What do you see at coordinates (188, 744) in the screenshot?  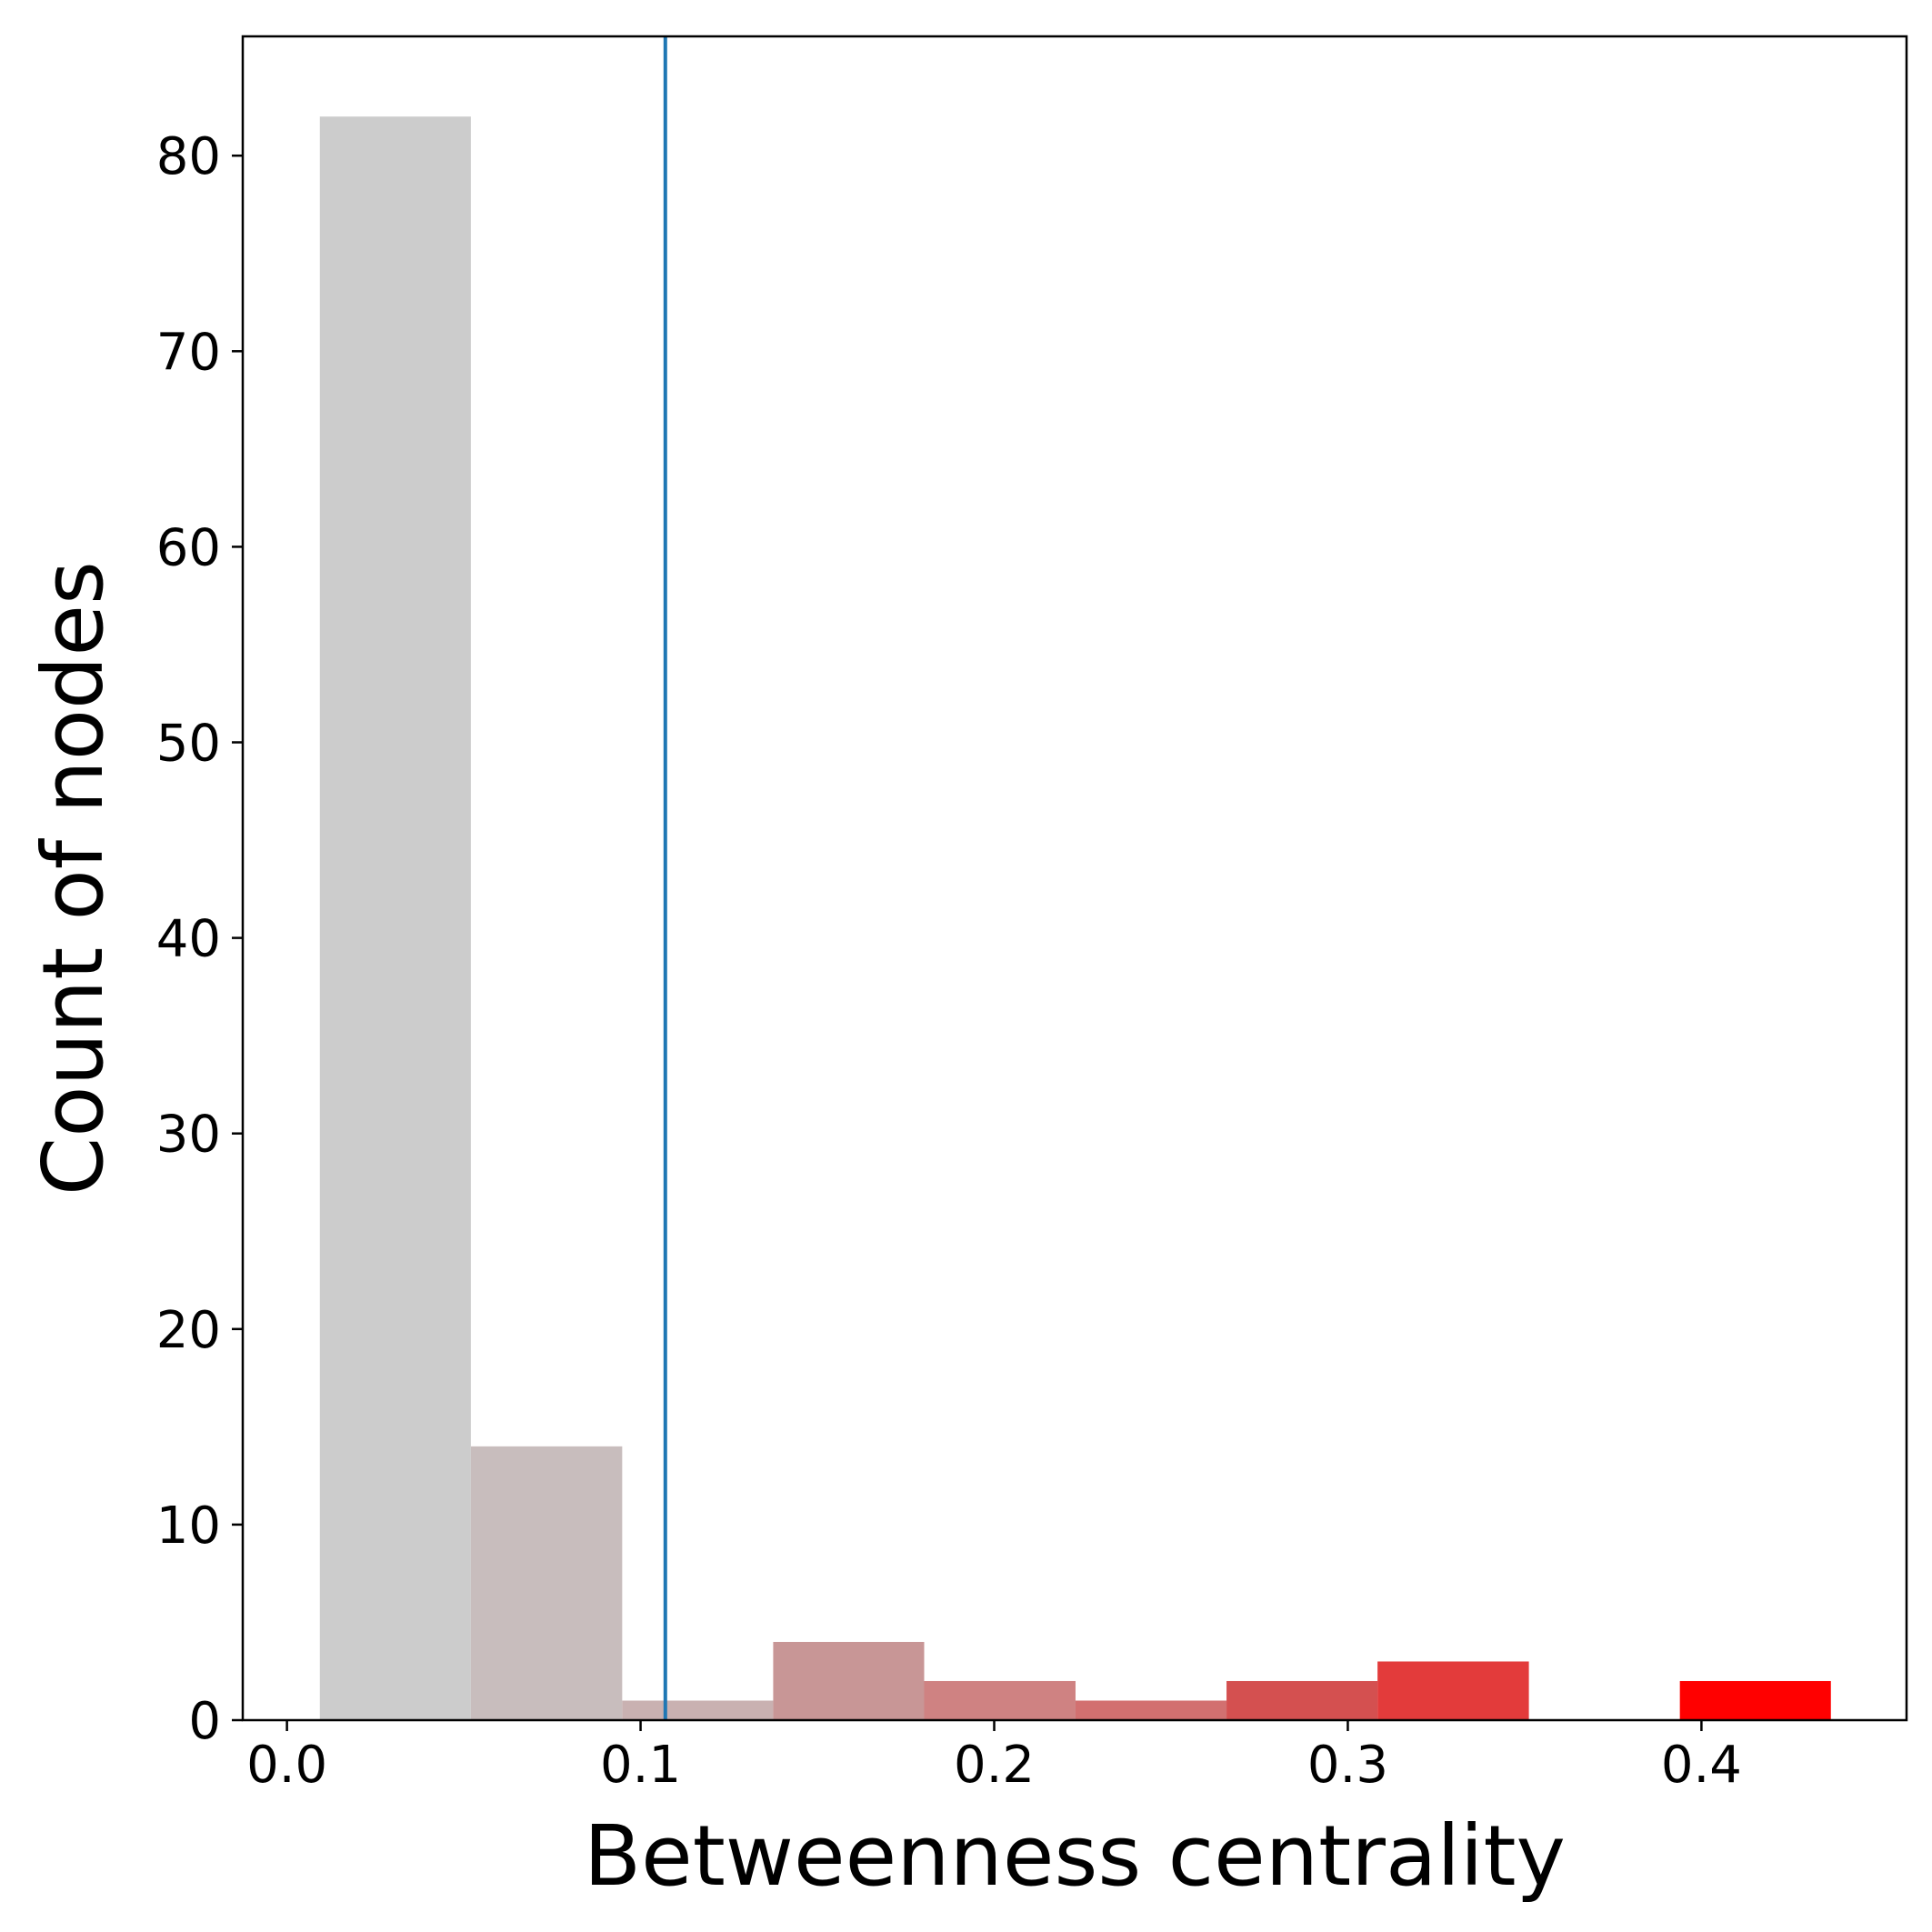 I see `y-tick-label: 50` at bounding box center [188, 744].